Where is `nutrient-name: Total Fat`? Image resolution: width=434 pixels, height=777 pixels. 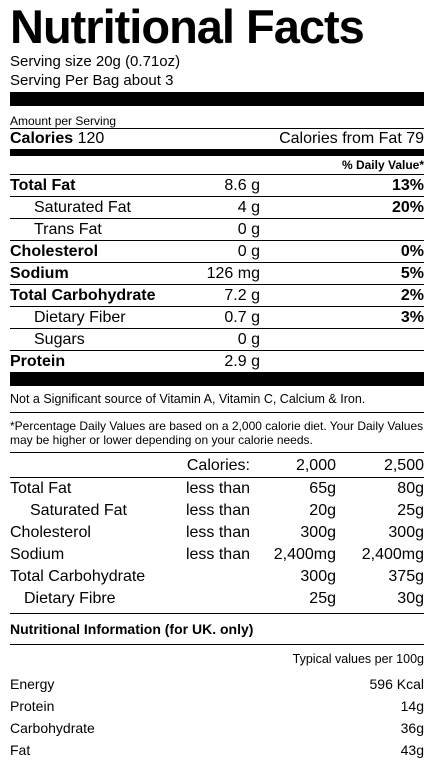
nutrient-name: Total Fat is located at coordinates (43, 185).